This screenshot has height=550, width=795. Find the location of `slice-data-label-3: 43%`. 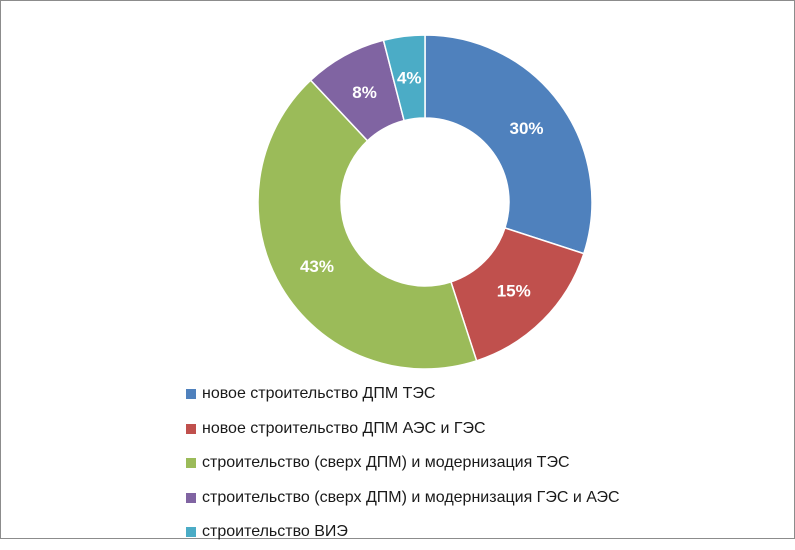

slice-data-label-3: 43% is located at coordinates (317, 266).